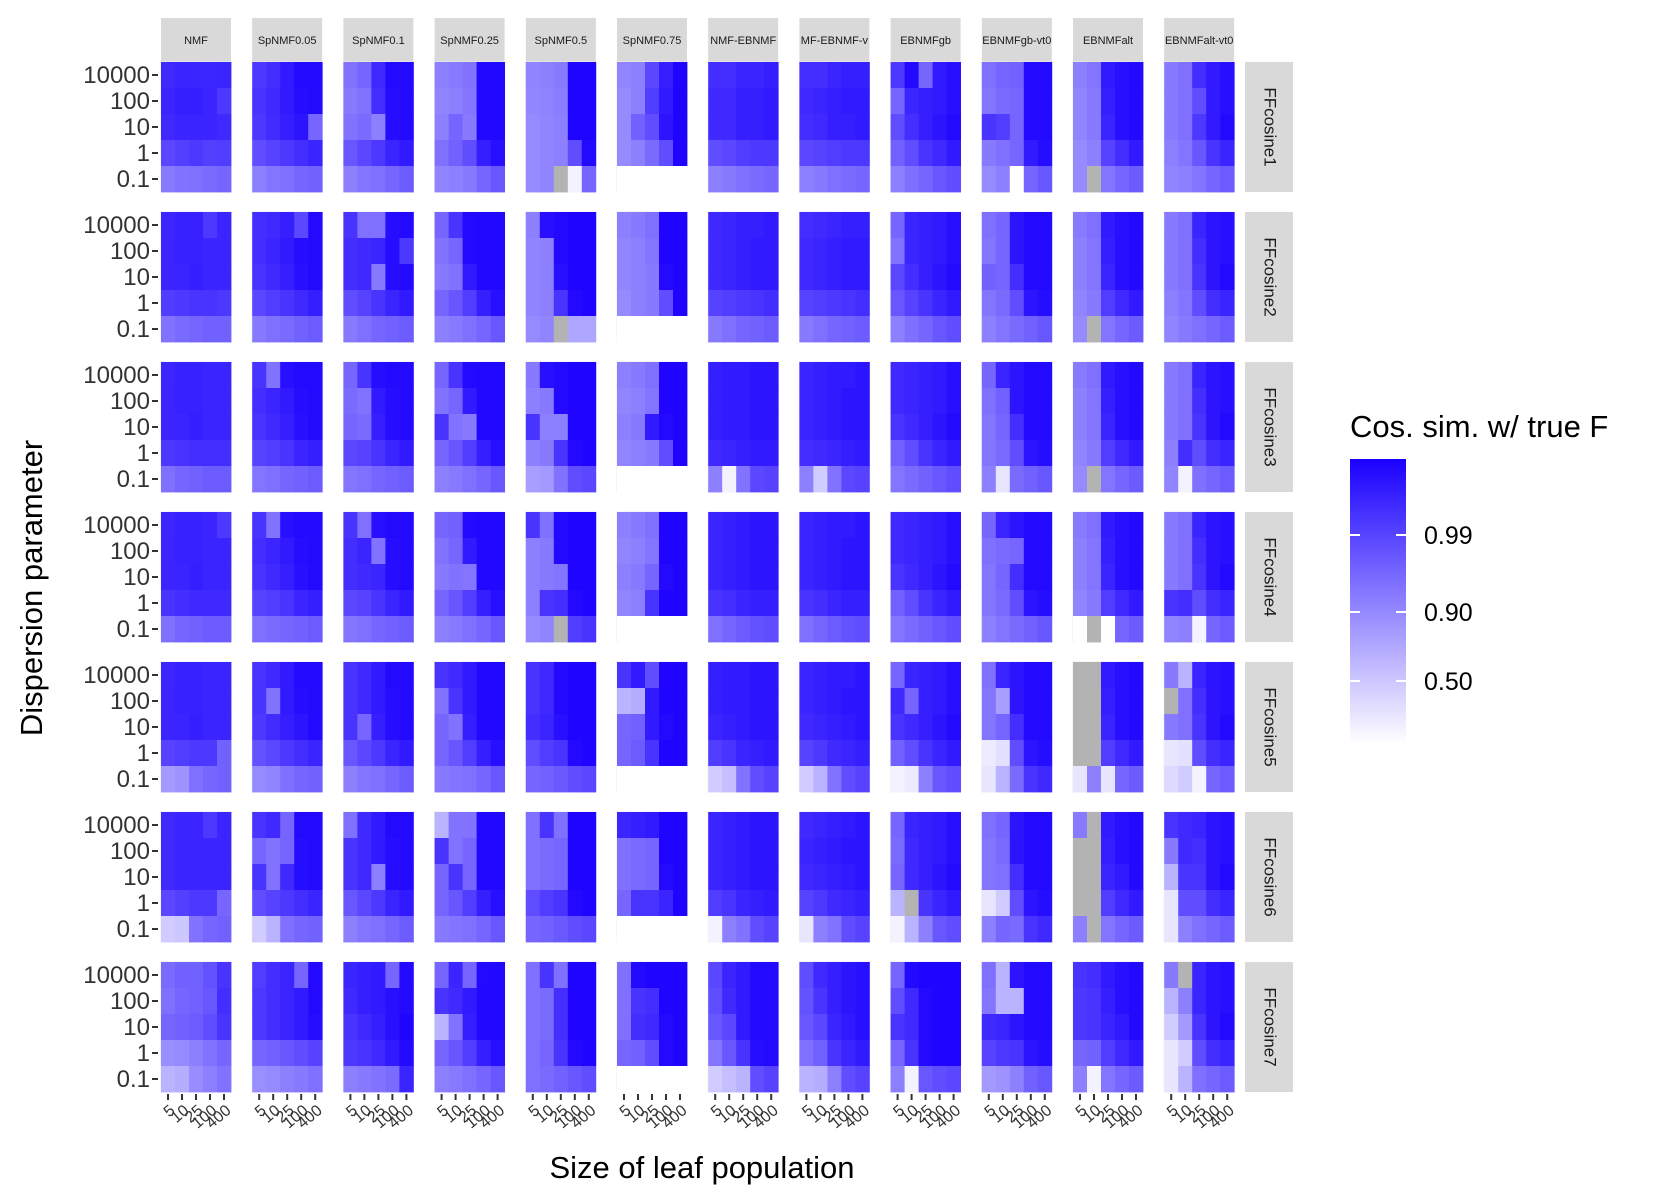 The image size is (1680, 1200). I want to click on y-tick-label: 100, so click(130, 851).